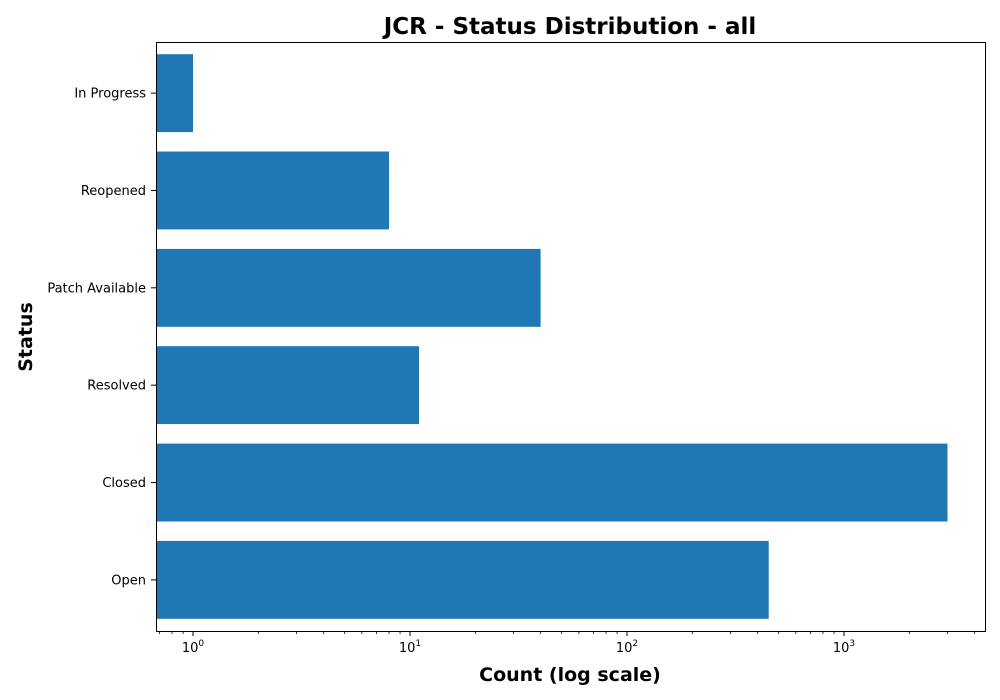  Describe the element at coordinates (96, 288) in the screenshot. I see `y-tick-label-patch-available: Patch Available` at that location.